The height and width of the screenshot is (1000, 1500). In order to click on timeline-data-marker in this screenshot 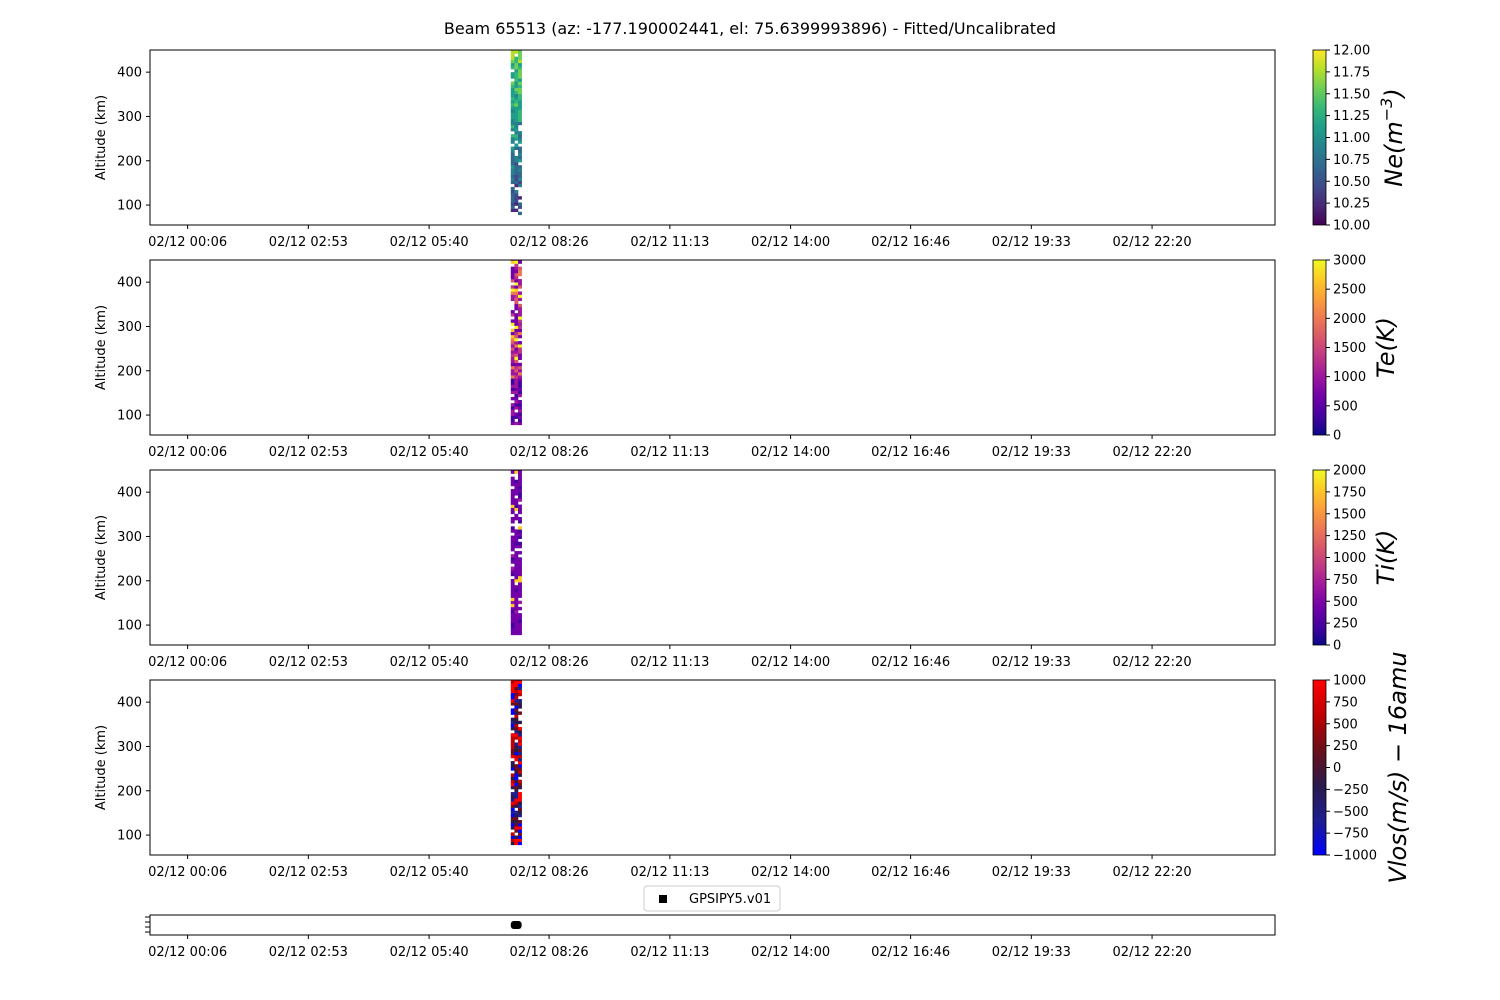, I will do `click(516, 925)`.